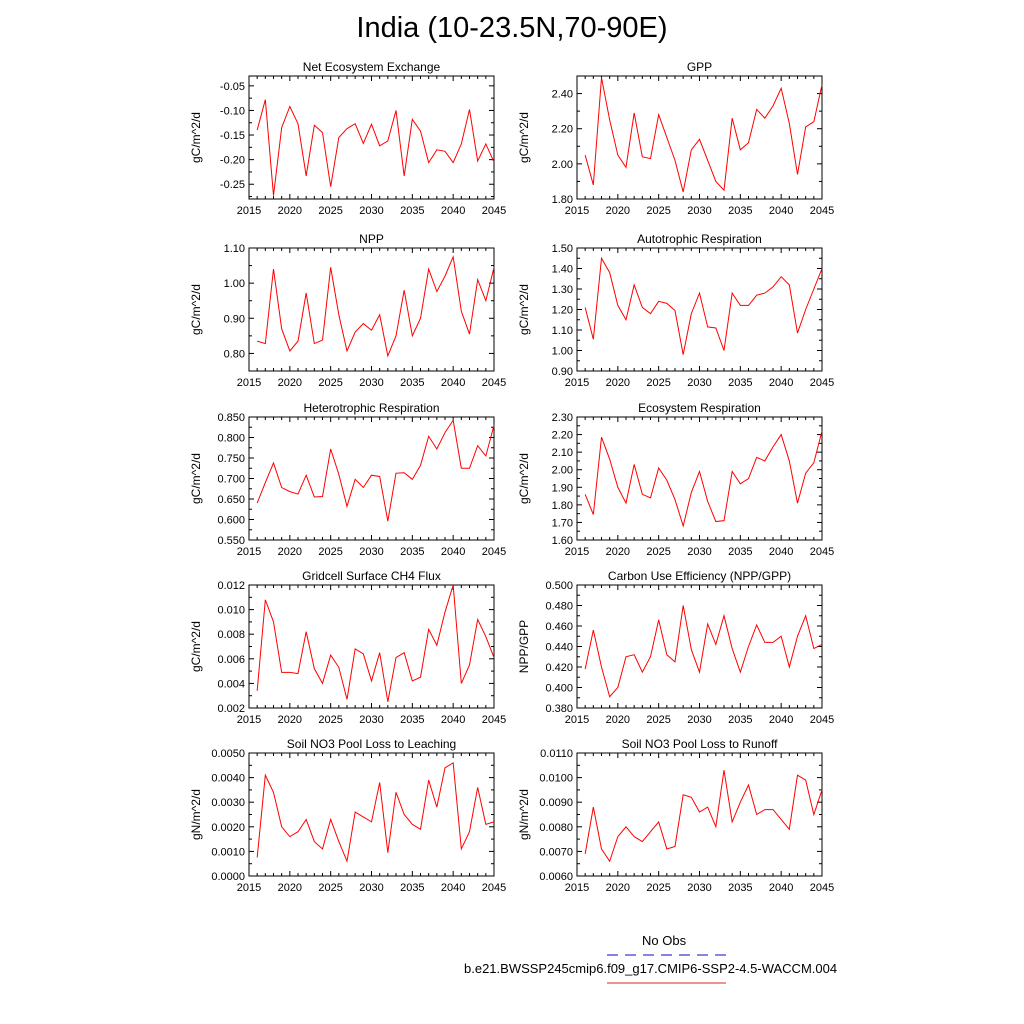 The width and height of the screenshot is (1024, 1024). I want to click on panel-3-xtick-label: 2040, so click(453, 383).